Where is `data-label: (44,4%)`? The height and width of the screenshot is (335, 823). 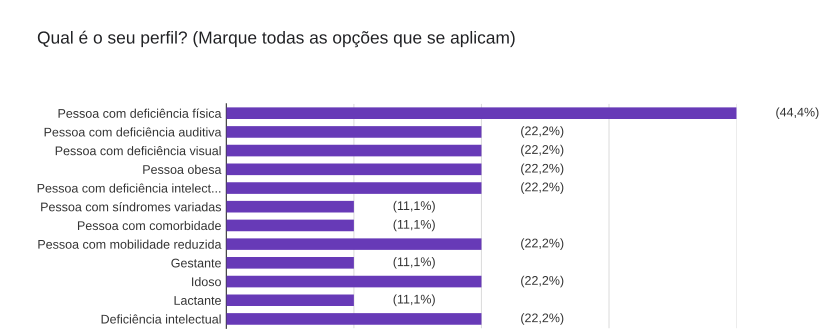
data-label: (44,4%) is located at coordinates (797, 113).